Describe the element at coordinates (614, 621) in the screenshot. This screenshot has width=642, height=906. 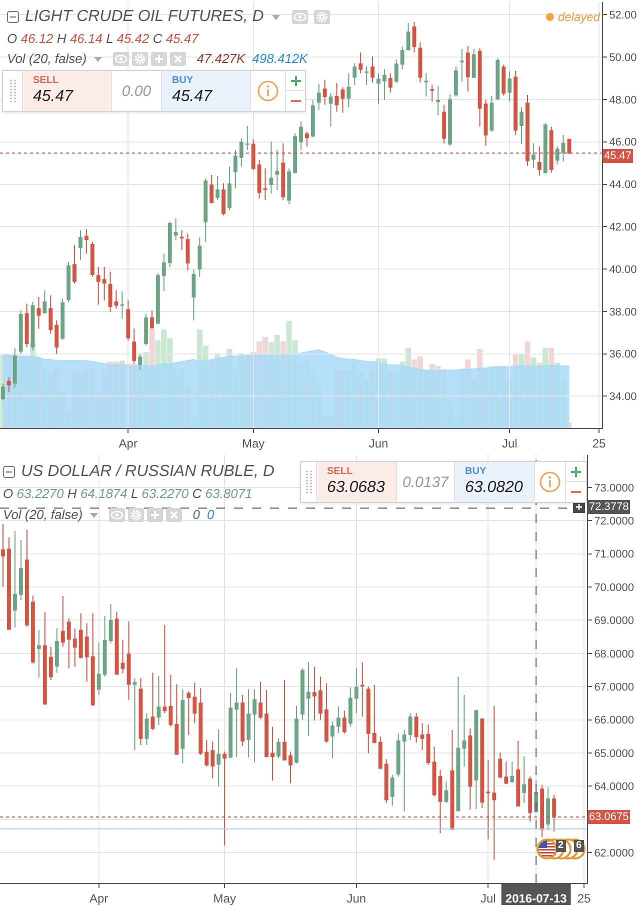
I see `y-tick-label: 69.0000` at that location.